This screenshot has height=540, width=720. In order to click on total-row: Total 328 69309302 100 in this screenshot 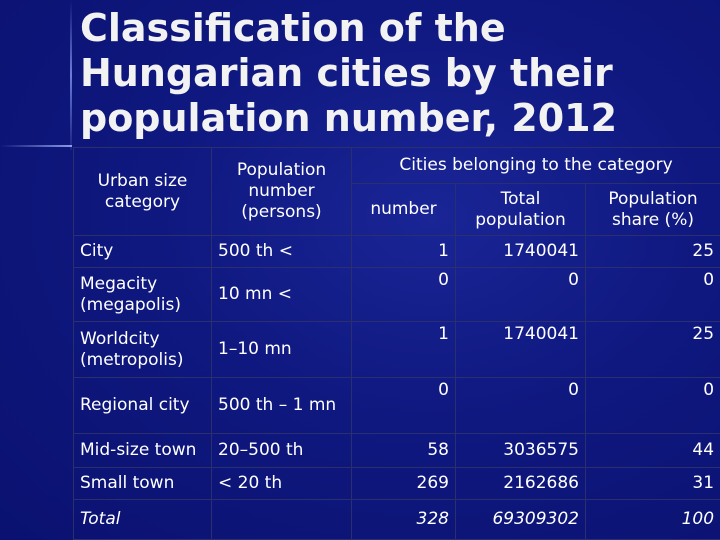, I will do `click(396, 519)`.